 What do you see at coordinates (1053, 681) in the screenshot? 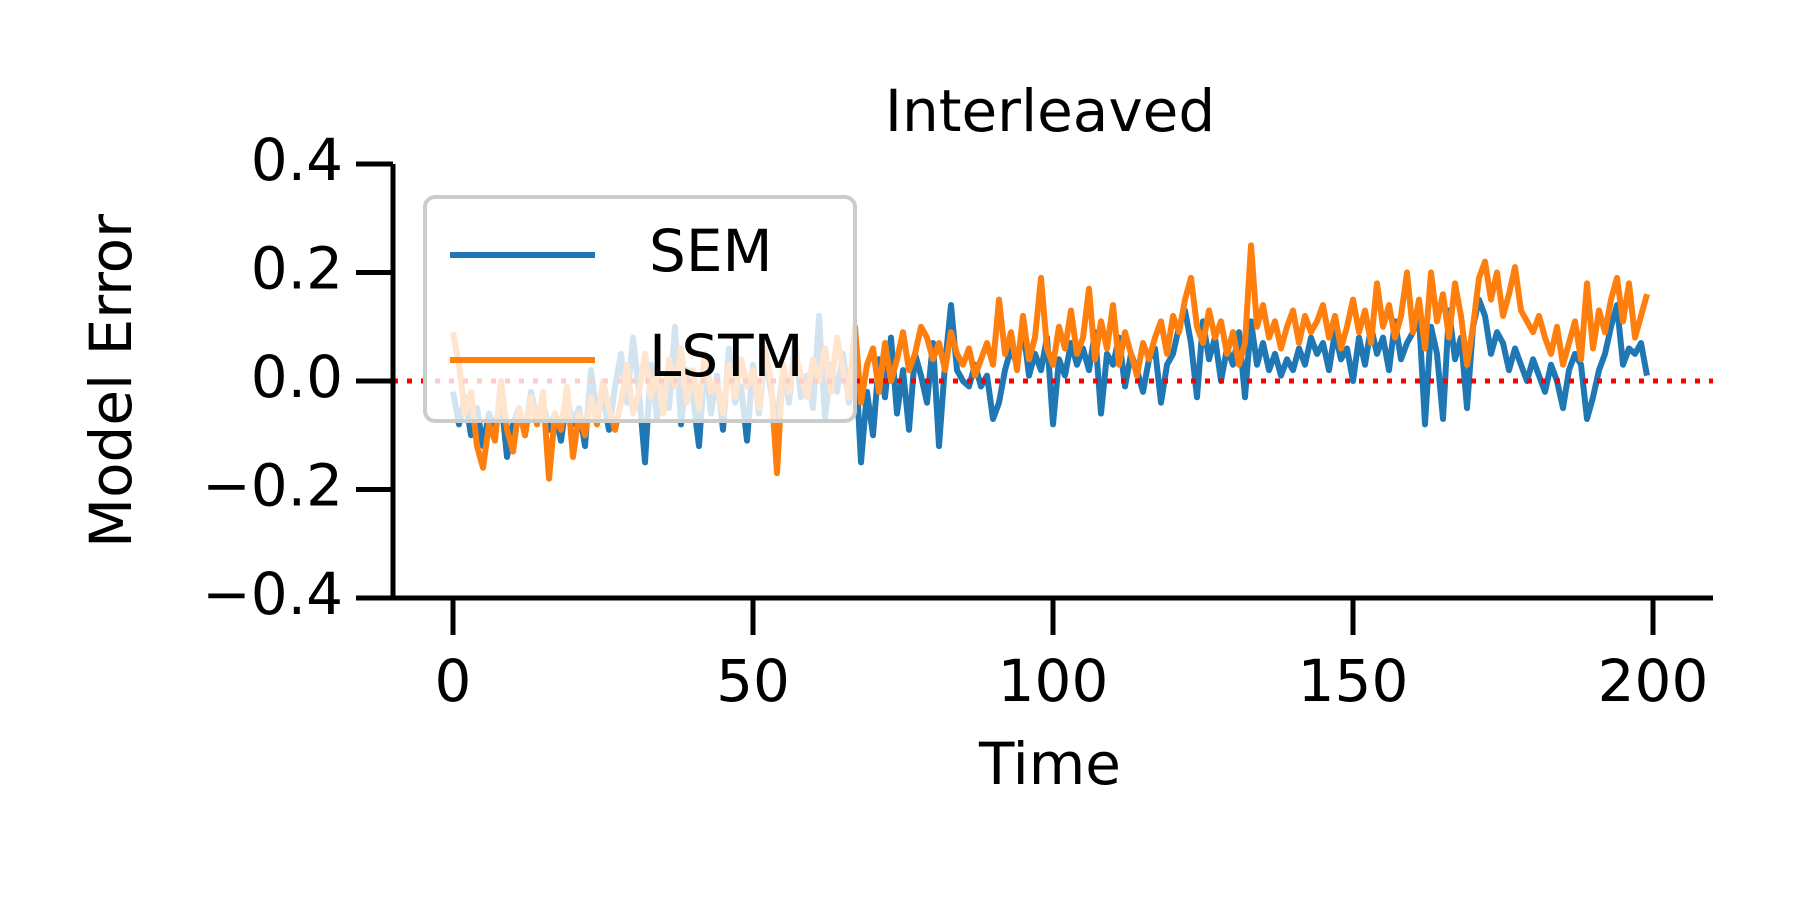
I see `x-tick-label: 100` at bounding box center [1053, 681].